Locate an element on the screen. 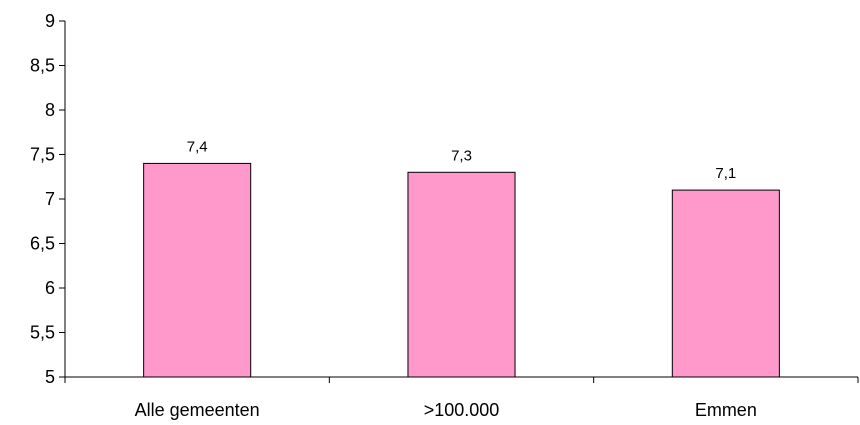 This screenshot has height=425, width=860. category-label: Emmen is located at coordinates (726, 410).